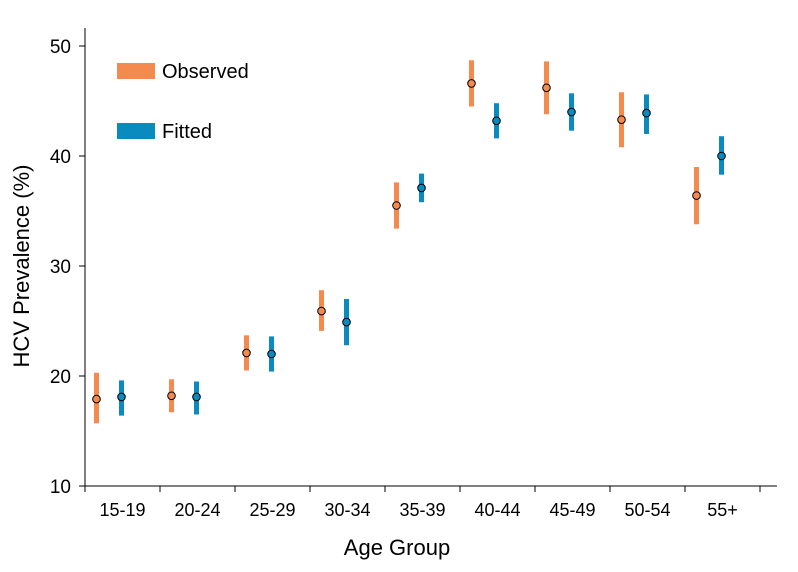 This screenshot has height=572, width=798. Describe the element at coordinates (347, 510) in the screenshot. I see `x-tick-label: 30-34` at that location.